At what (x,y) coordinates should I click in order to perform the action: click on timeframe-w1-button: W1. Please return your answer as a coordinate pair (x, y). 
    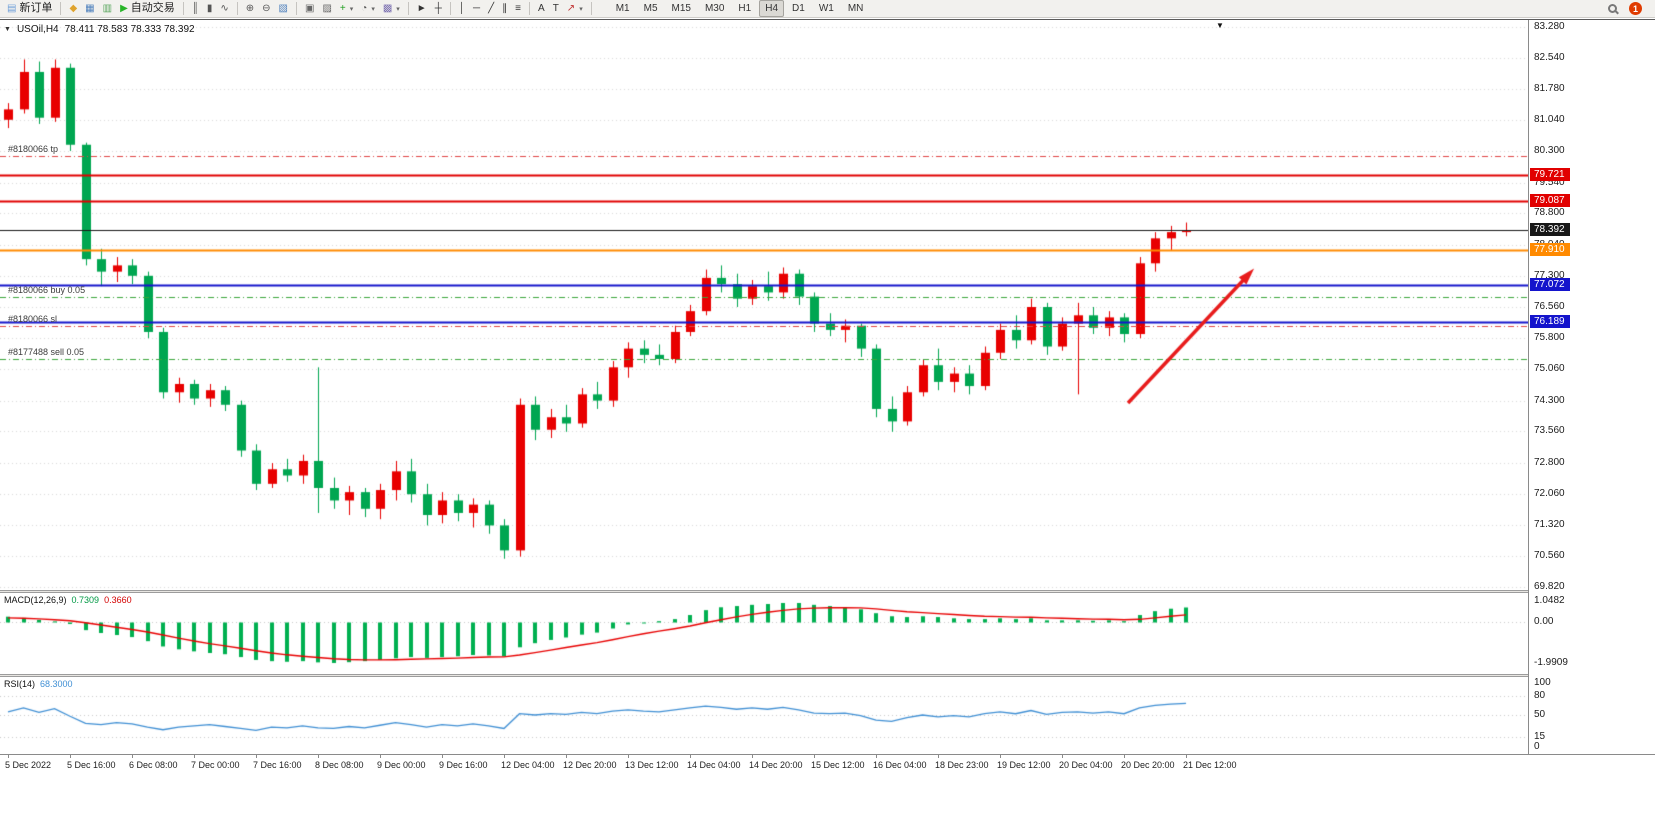
    Looking at the image, I should click on (826, 8).